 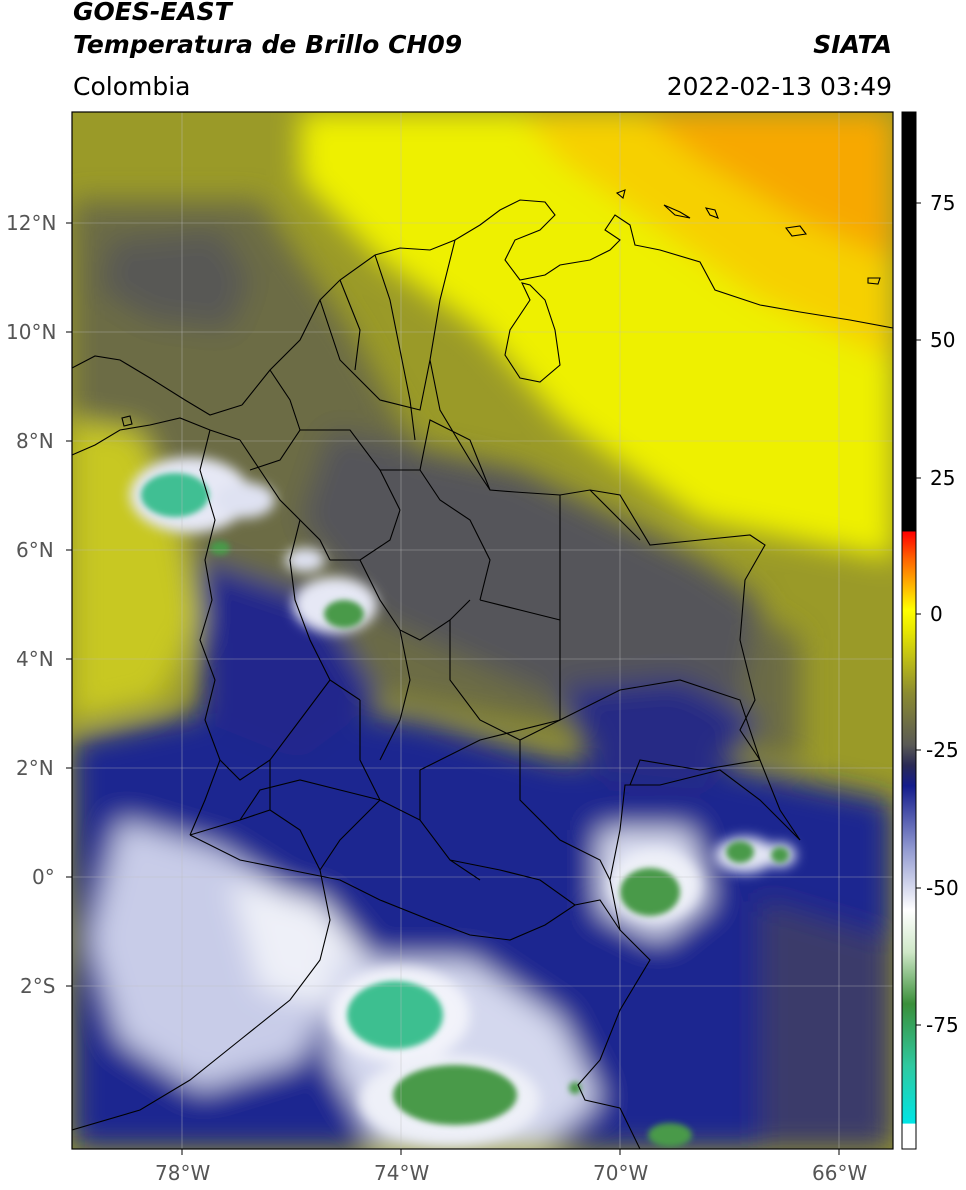 What do you see at coordinates (840, 1173) in the screenshot?
I see `lon-tick-label: 66°W` at bounding box center [840, 1173].